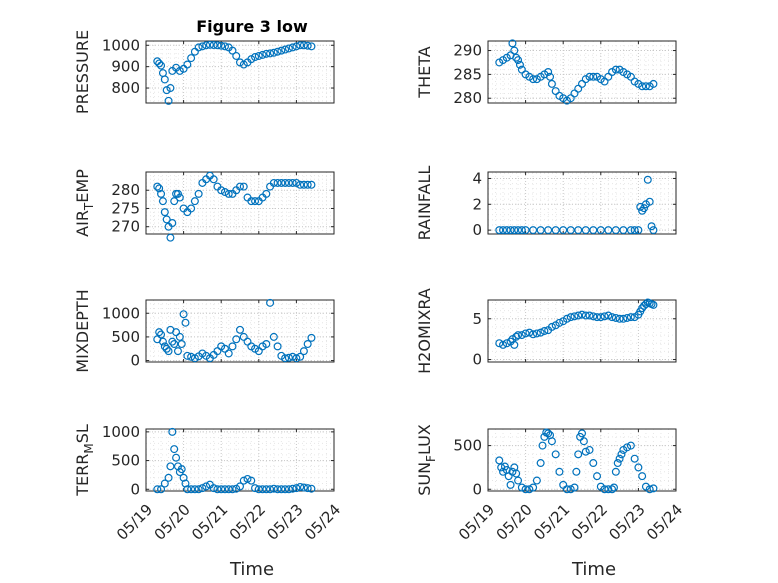 The image size is (778, 583). Describe the element at coordinates (125, 461) in the screenshot. I see `y-tick-label: 500` at that location.